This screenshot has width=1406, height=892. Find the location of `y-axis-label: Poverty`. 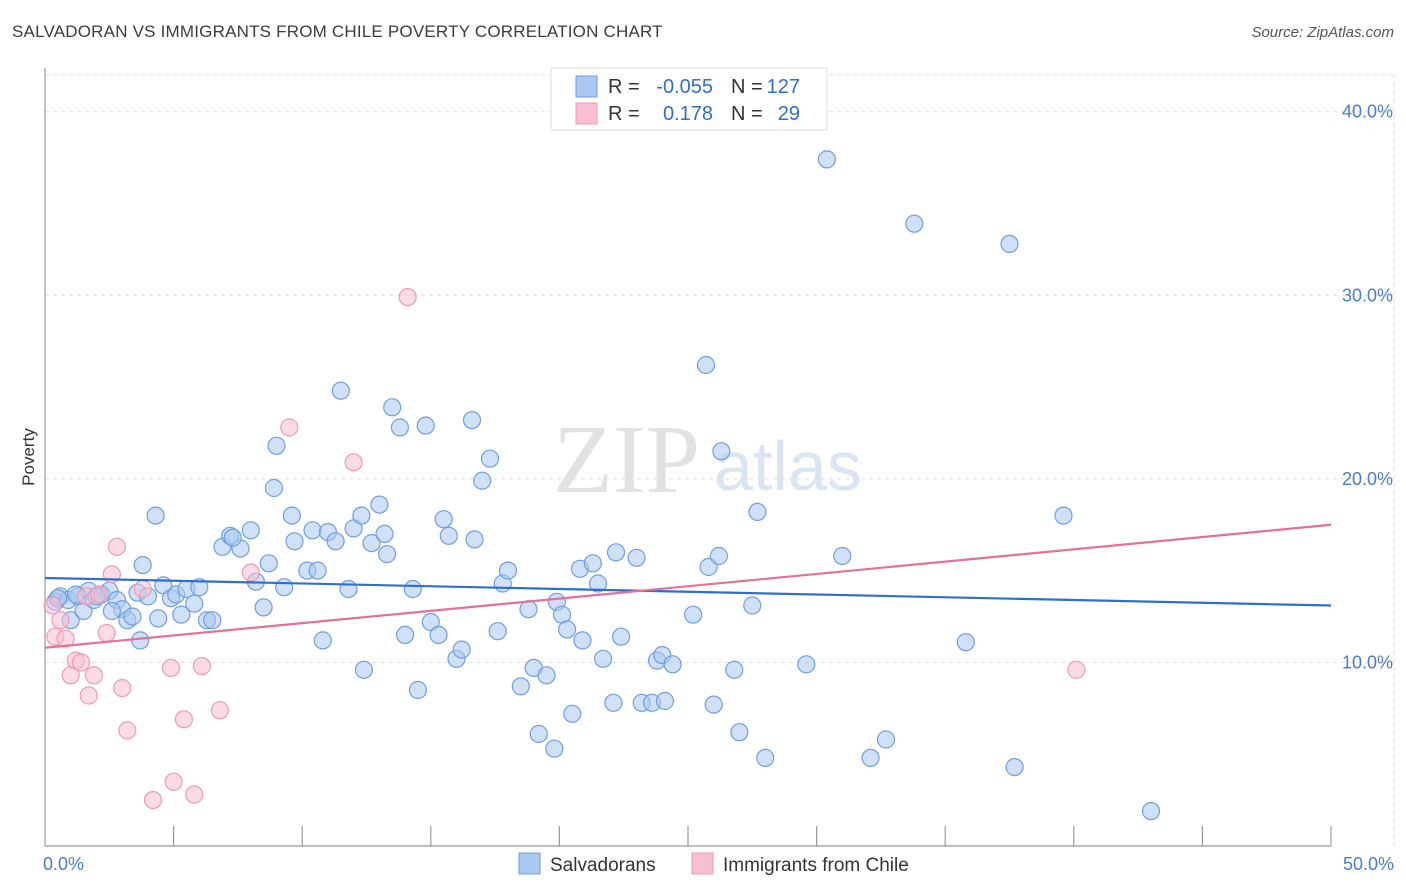

y-axis-label: Poverty is located at coordinates (28, 457).